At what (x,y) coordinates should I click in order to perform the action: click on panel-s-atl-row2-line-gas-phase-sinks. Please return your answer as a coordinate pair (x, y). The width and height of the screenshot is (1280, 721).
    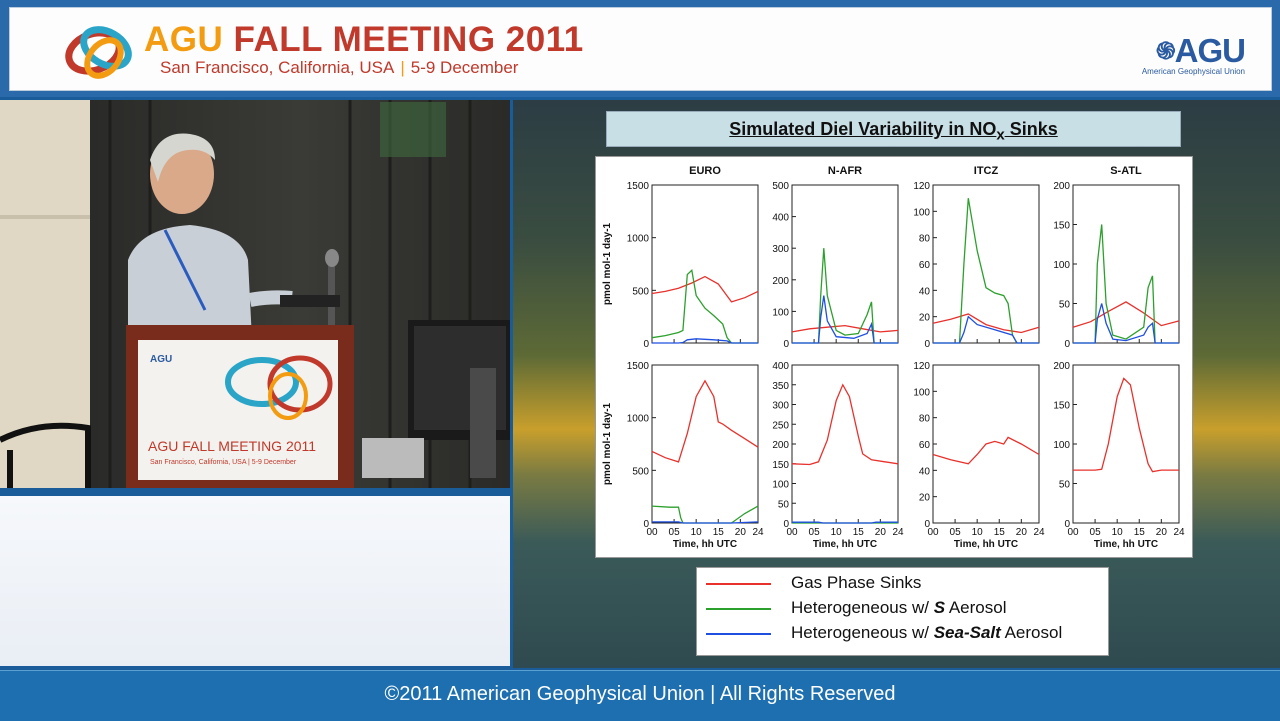
    Looking at the image, I should click on (1126, 425).